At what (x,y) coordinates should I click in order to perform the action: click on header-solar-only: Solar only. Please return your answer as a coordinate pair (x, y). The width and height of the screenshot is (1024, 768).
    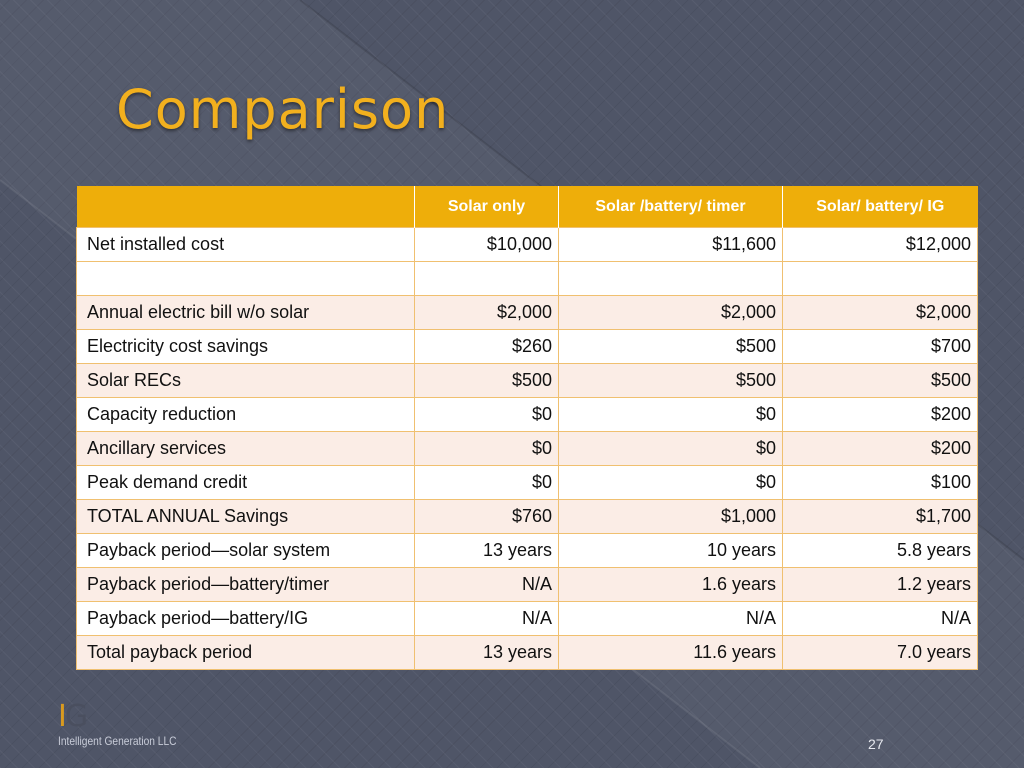
    Looking at the image, I should click on (486, 207).